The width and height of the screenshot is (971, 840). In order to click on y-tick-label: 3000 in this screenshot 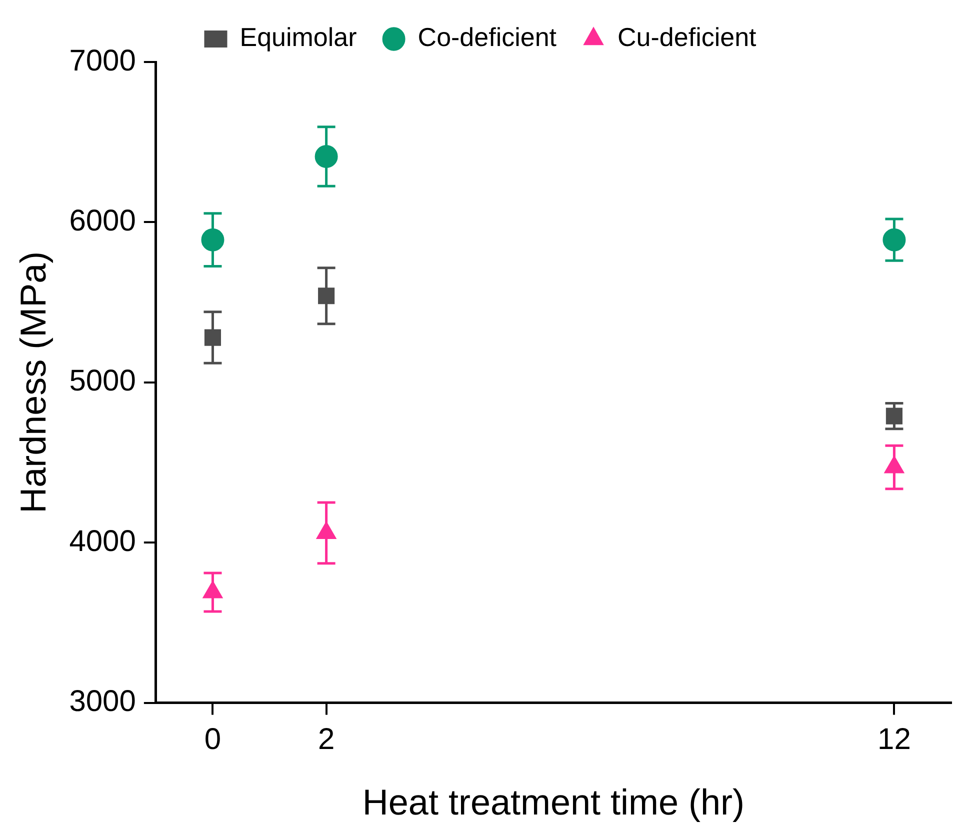, I will do `click(102, 701)`.